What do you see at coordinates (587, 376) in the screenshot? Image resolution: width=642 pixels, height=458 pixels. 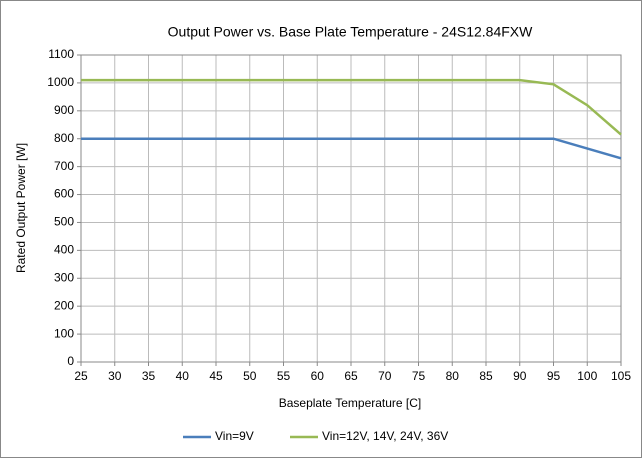 I see `x-tick-label: 100` at bounding box center [587, 376].